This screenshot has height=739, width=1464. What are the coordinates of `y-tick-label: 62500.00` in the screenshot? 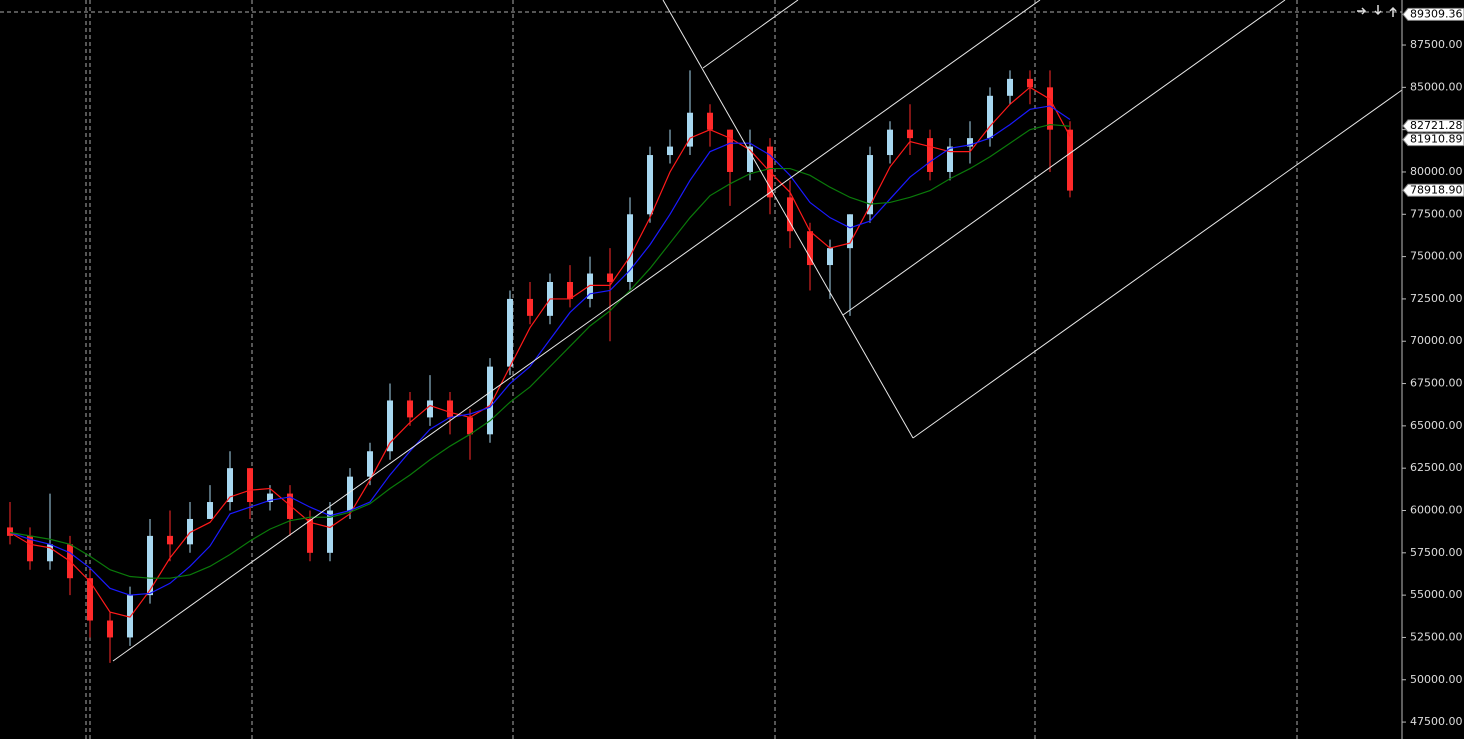 It's located at (1436, 467).